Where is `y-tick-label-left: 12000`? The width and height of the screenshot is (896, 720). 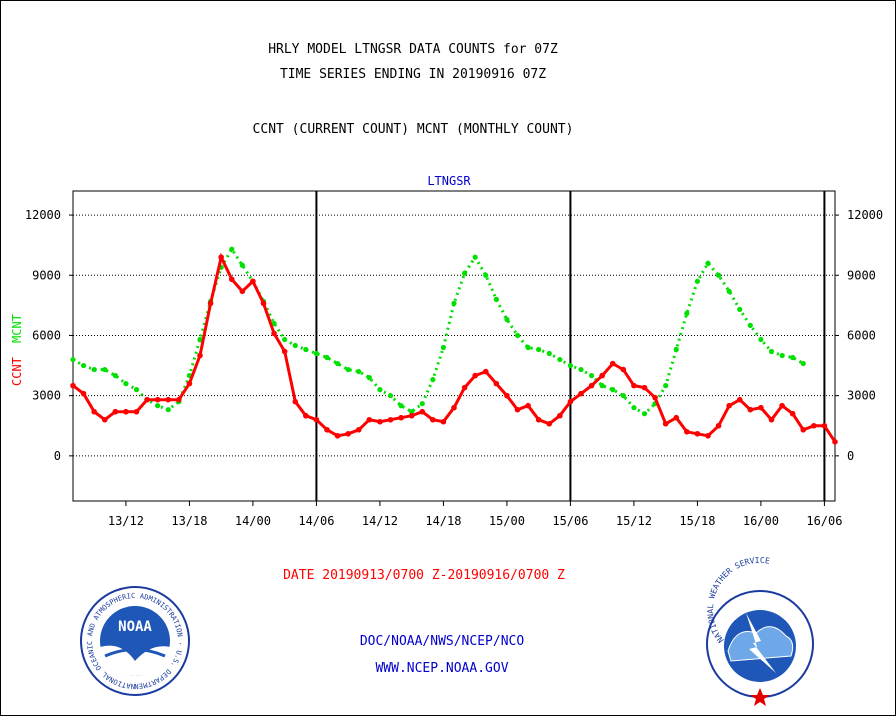
y-tick-label-left: 12000 is located at coordinates (43, 215).